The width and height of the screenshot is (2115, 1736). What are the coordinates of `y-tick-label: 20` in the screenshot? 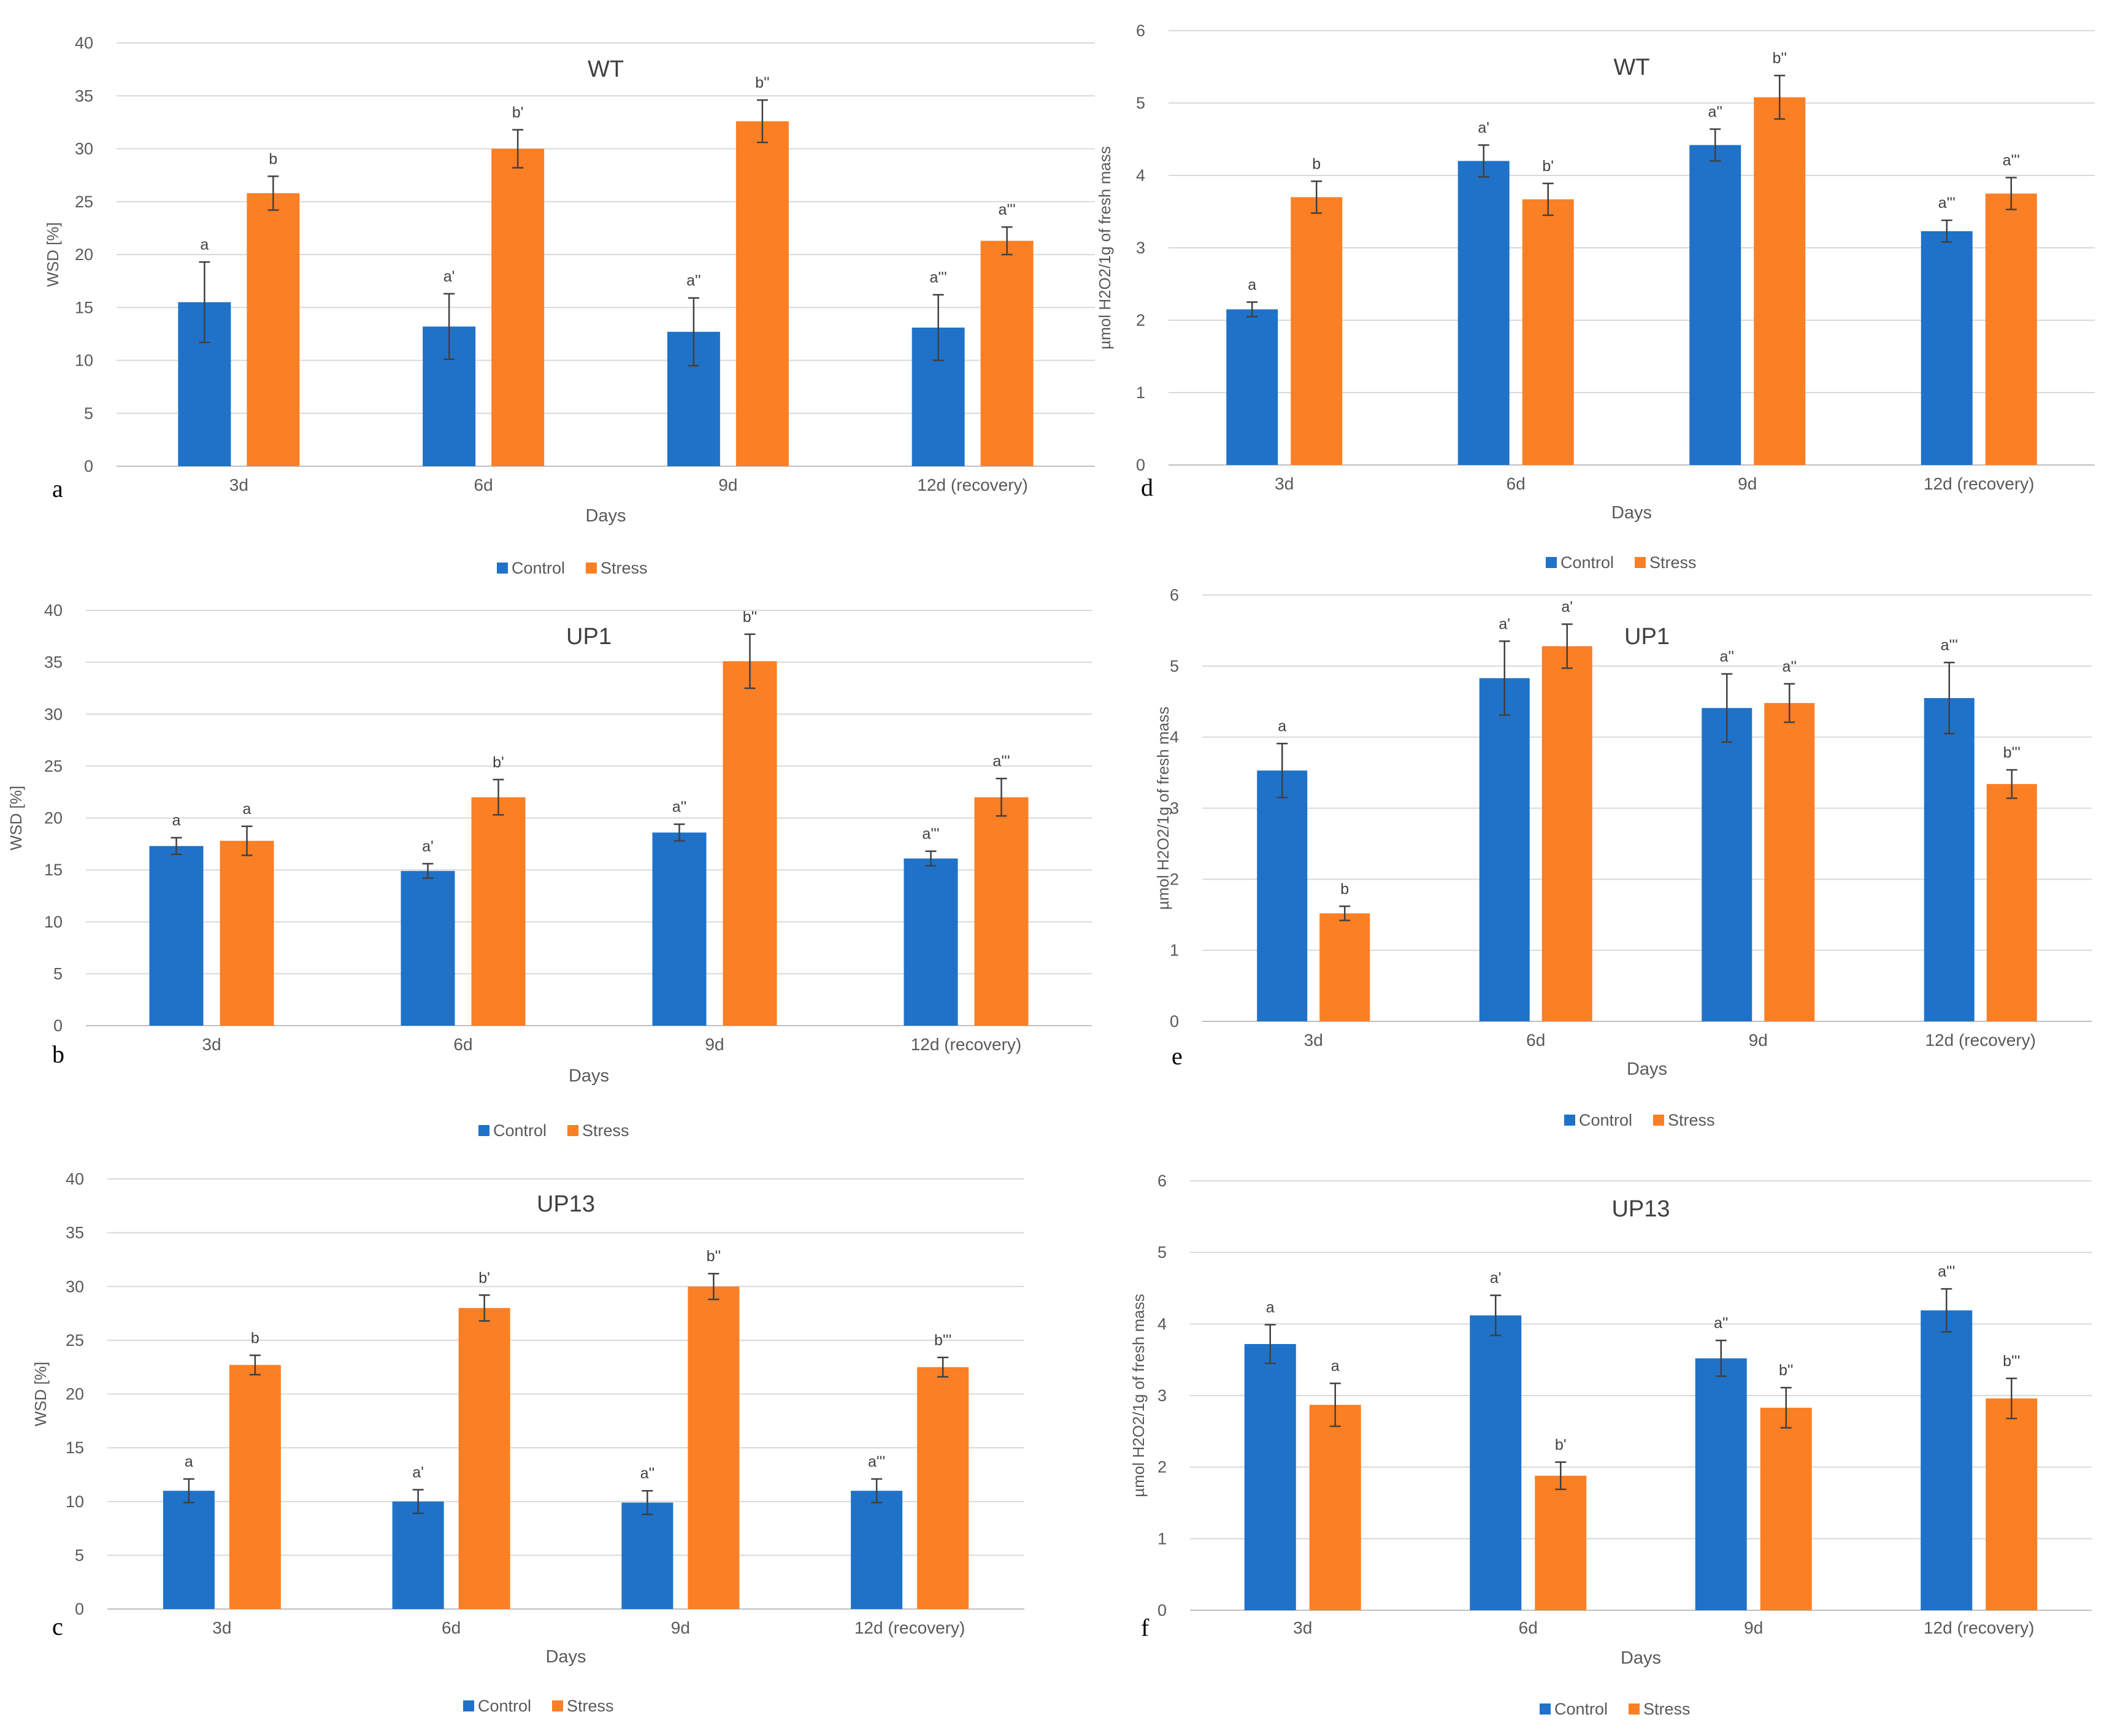 It's located at (53, 818).